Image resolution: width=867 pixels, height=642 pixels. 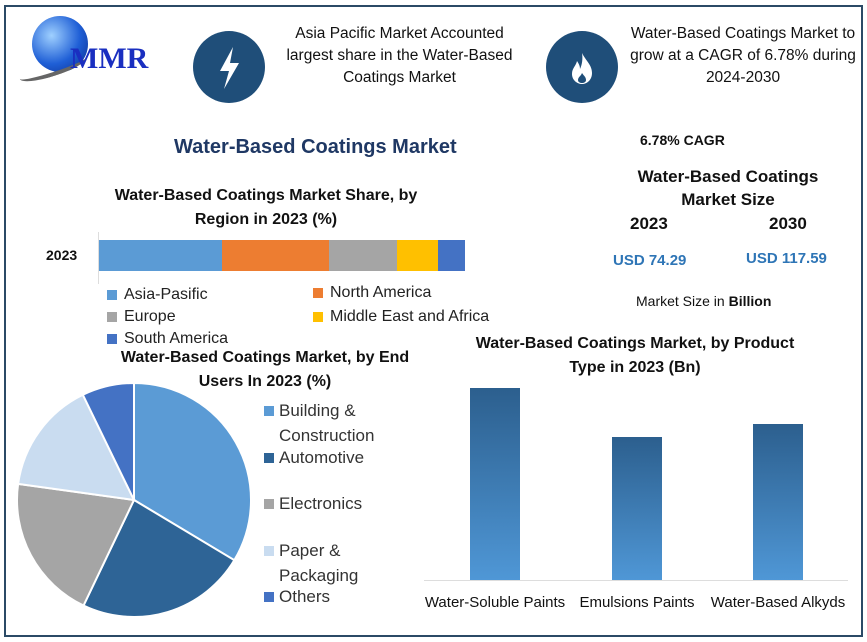 I want to click on legend-label: North America, so click(x=381, y=292).